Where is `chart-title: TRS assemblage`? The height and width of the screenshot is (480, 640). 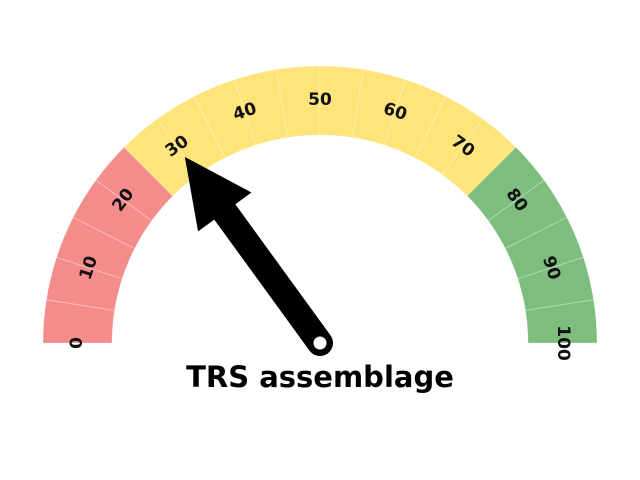 chart-title: TRS assemblage is located at coordinates (320, 377).